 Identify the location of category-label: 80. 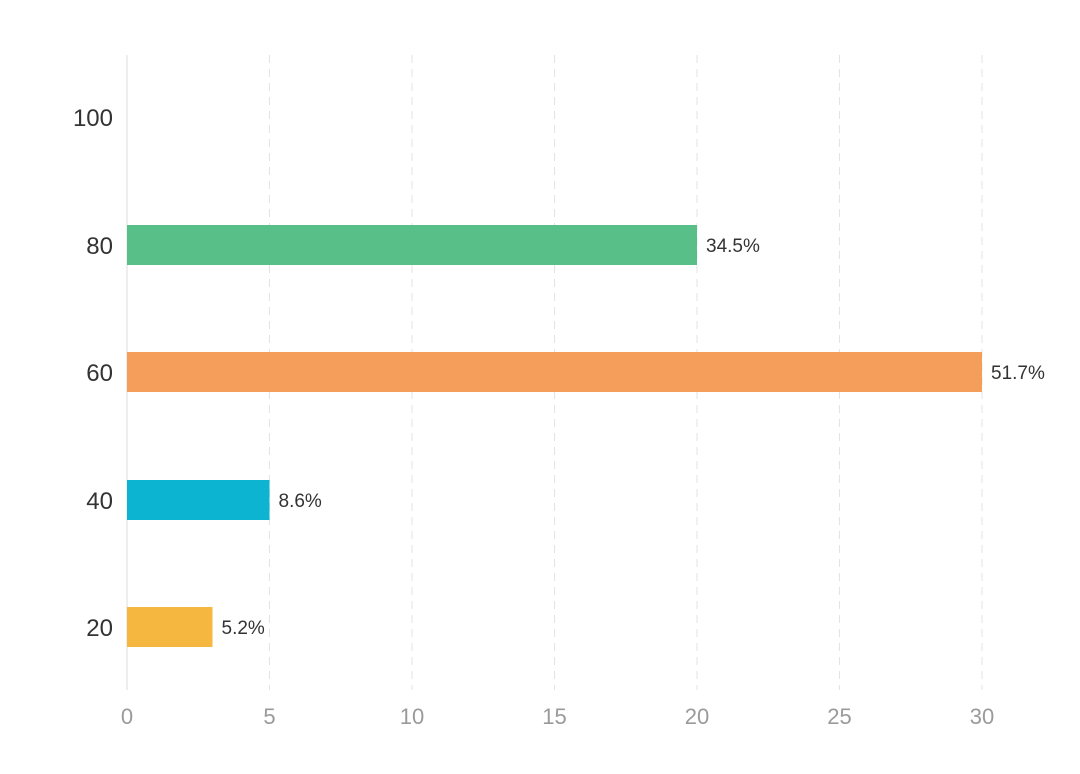
(99, 246).